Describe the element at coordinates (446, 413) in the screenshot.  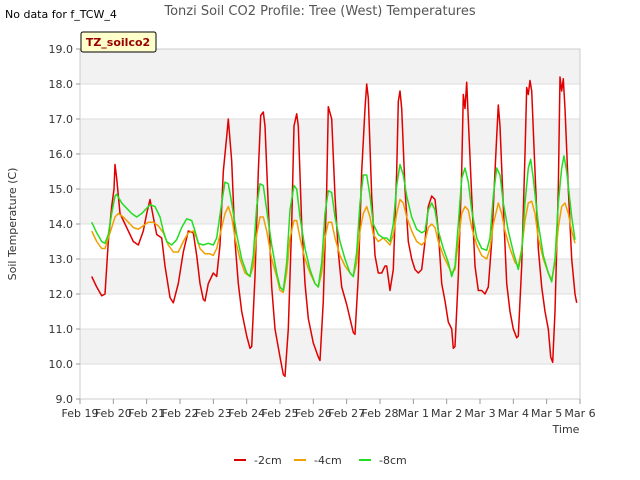
I see `x-tick-label: Mar 2` at that location.